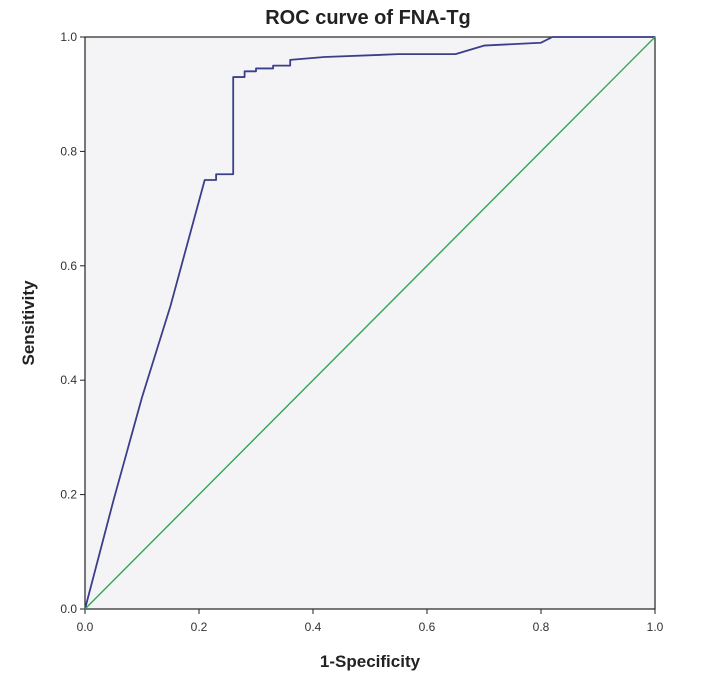 Image resolution: width=709 pixels, height=680 pixels. What do you see at coordinates (370, 661) in the screenshot?
I see `x-axis-label: 1-Specificity` at bounding box center [370, 661].